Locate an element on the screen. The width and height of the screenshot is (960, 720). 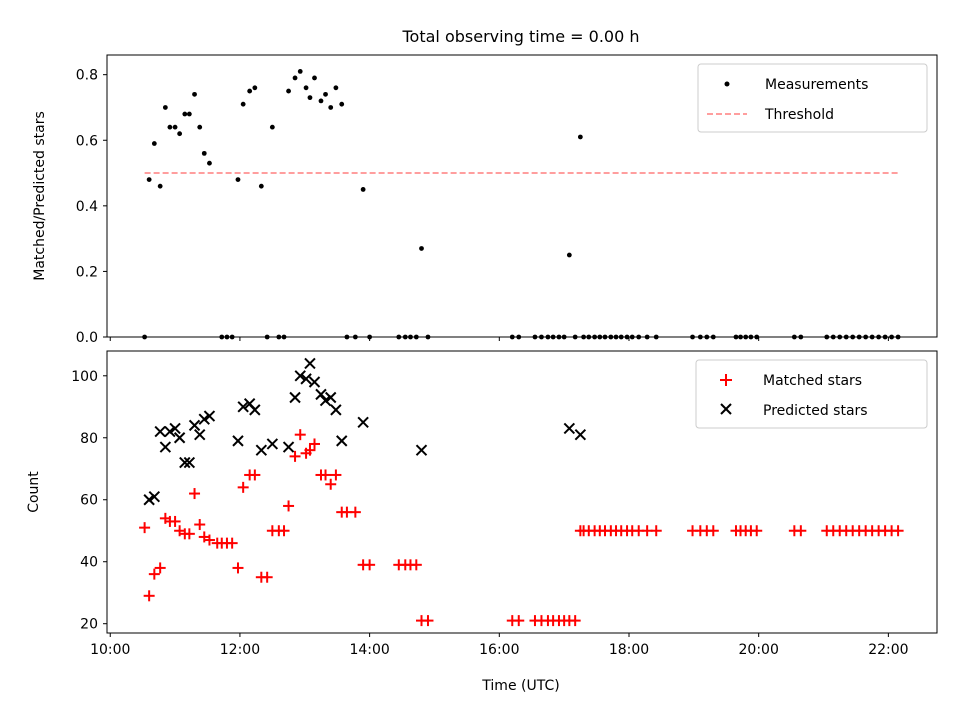
legend-threshold: Threshold is located at coordinates (799, 115).